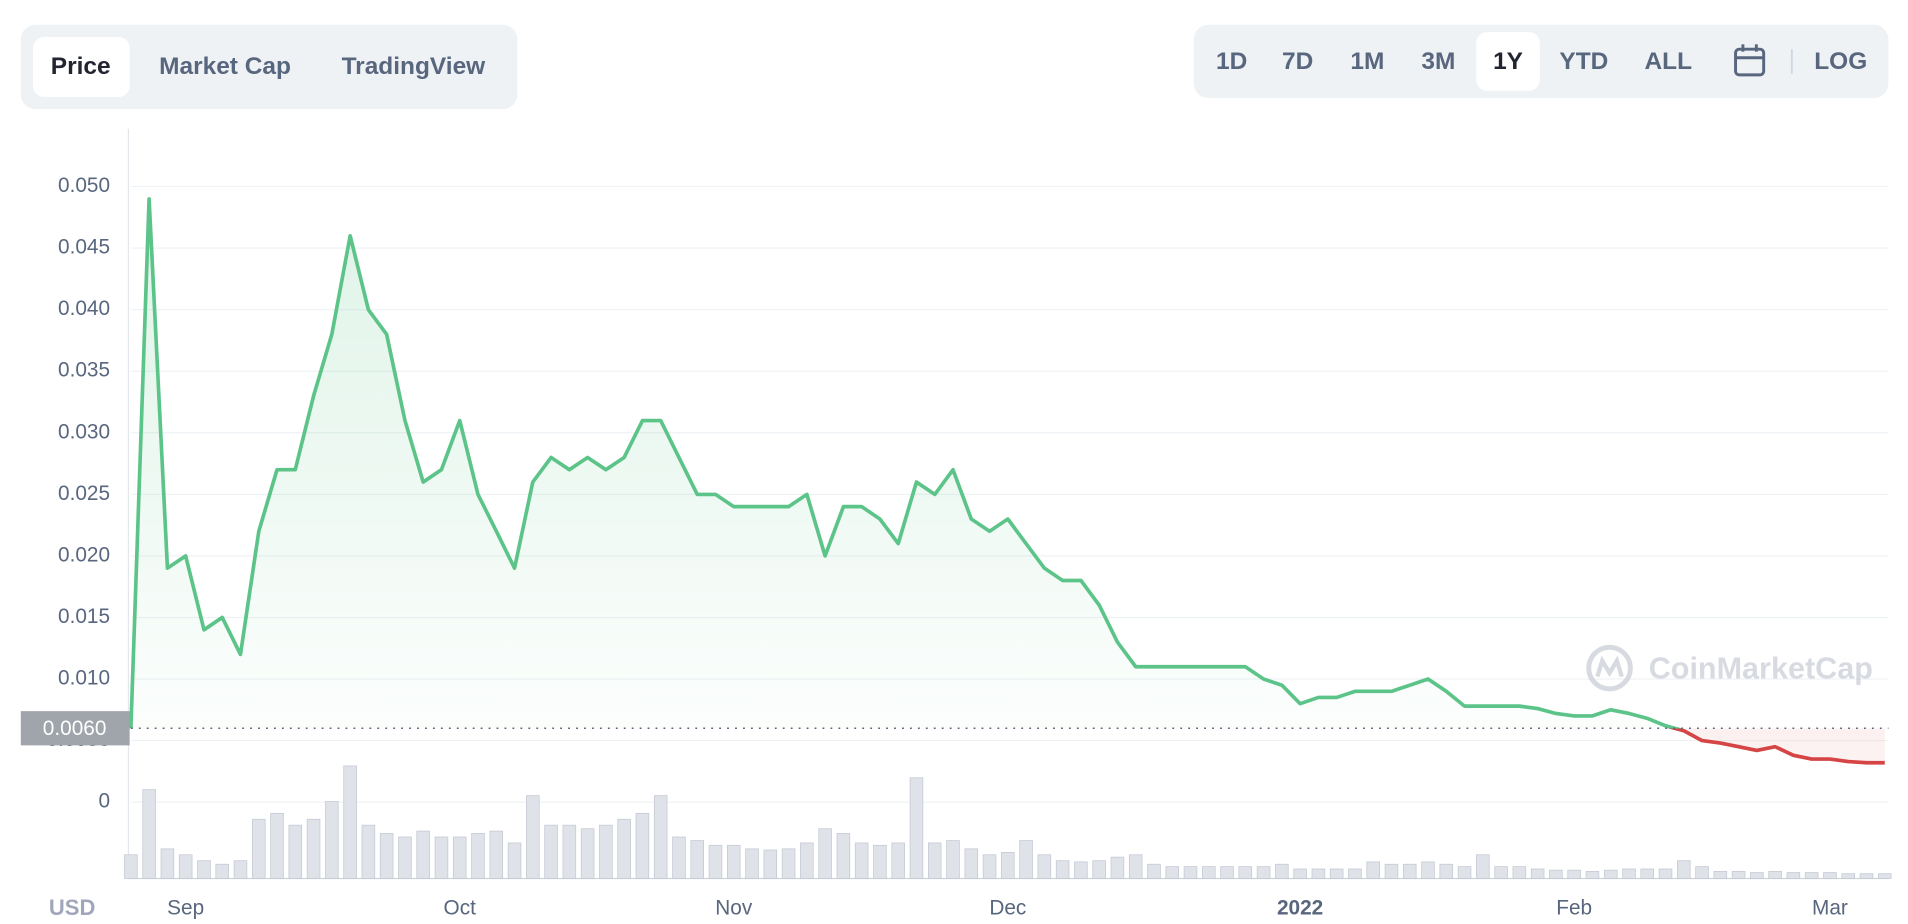  What do you see at coordinates (414, 66) in the screenshot?
I see `tab: TradingView` at bounding box center [414, 66].